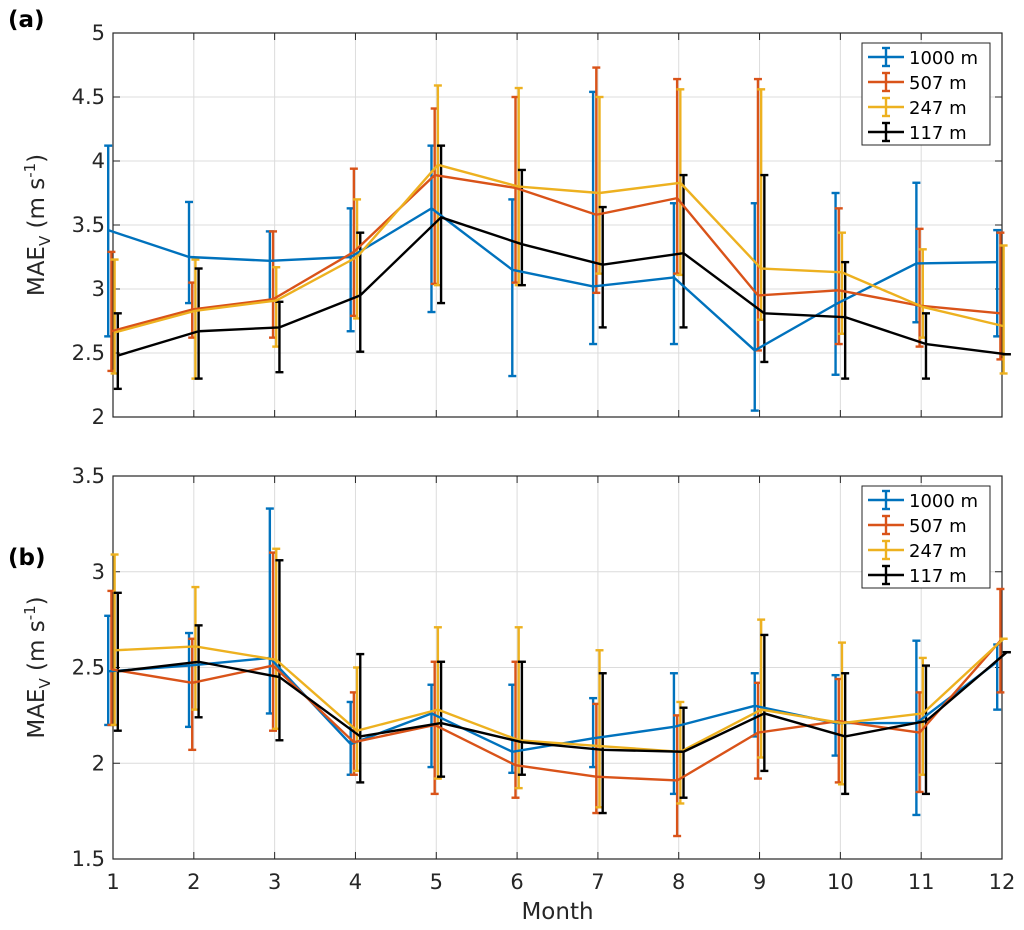  What do you see at coordinates (840, 882) in the screenshot?
I see `x-tick-label: 10` at bounding box center [840, 882].